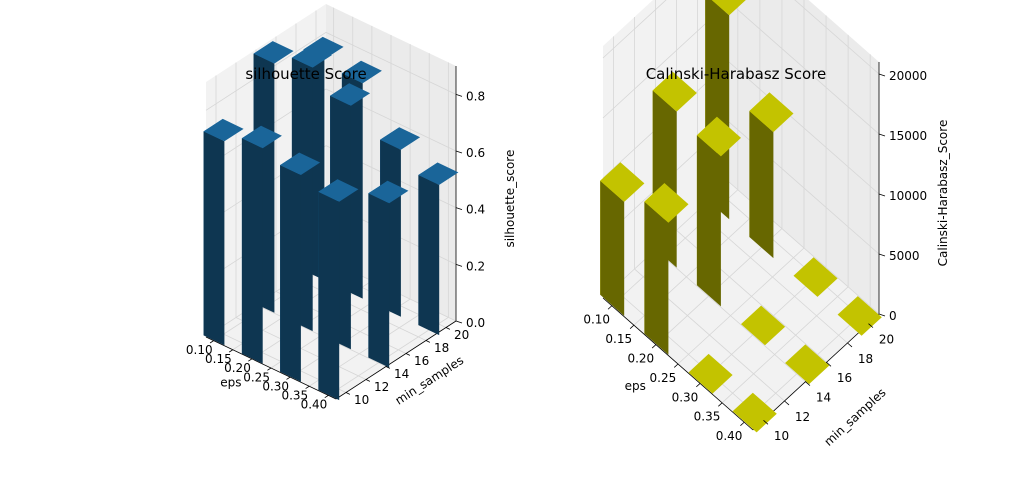 Image resolution: width=1018 pixels, height=480 pixels. What do you see at coordinates (361, 400) in the screenshot?
I see `y-tick-label: 10` at bounding box center [361, 400].